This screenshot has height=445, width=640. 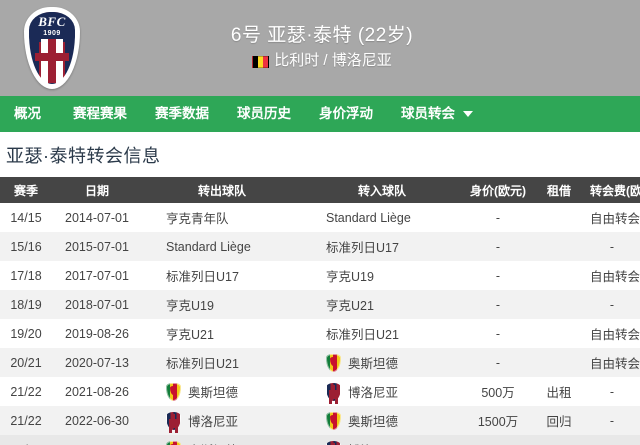 I want to click on cell-from-team-label: 奥斯坦德, so click(x=213, y=442).